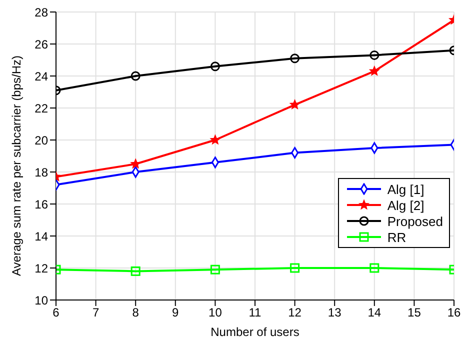 The height and width of the screenshot is (348, 474). I want to click on y-tick-label: 14, so click(41, 236).